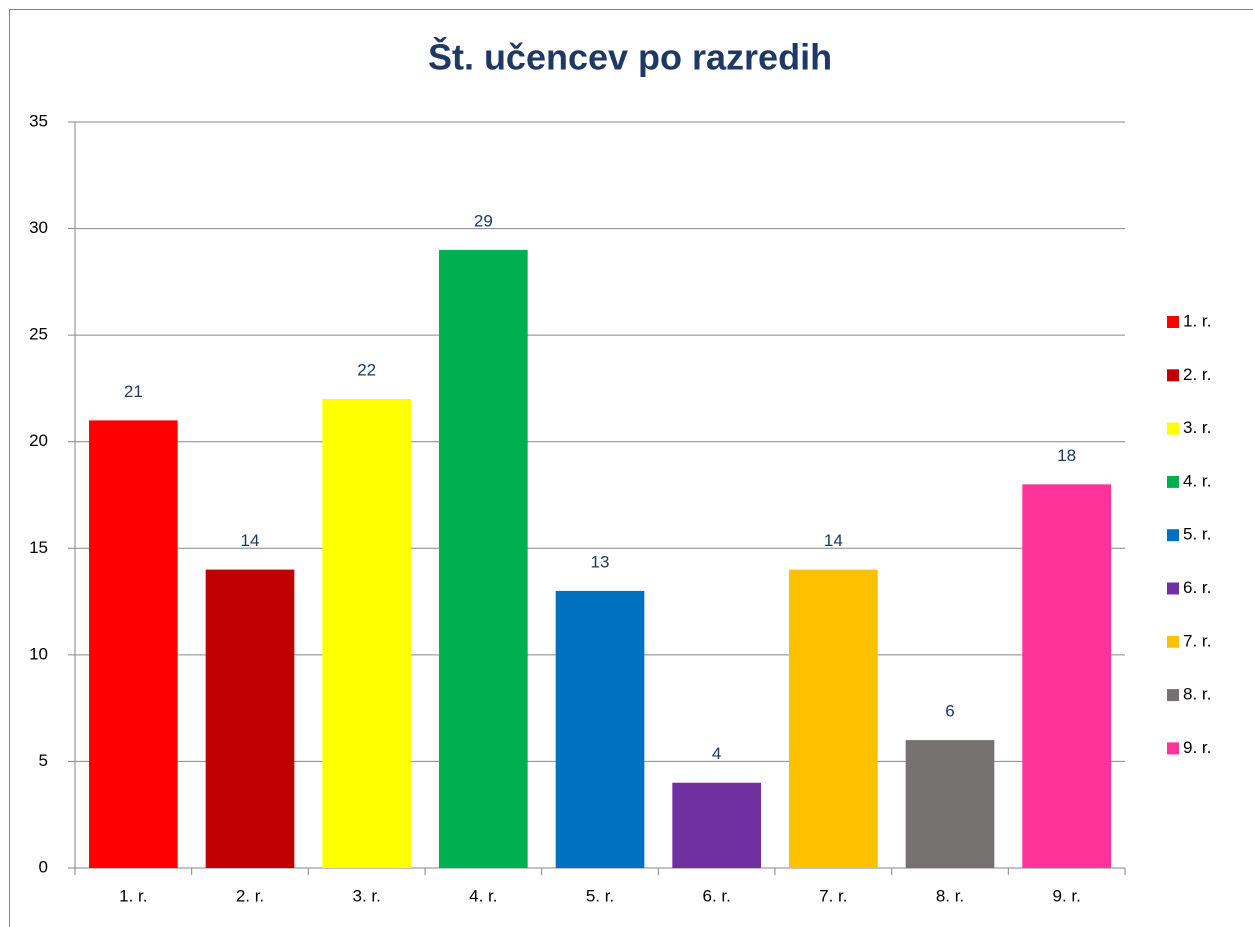 This screenshot has width=1253, height=927. Describe the element at coordinates (366, 895) in the screenshot. I see `x-tick-label: 3. r.` at that location.